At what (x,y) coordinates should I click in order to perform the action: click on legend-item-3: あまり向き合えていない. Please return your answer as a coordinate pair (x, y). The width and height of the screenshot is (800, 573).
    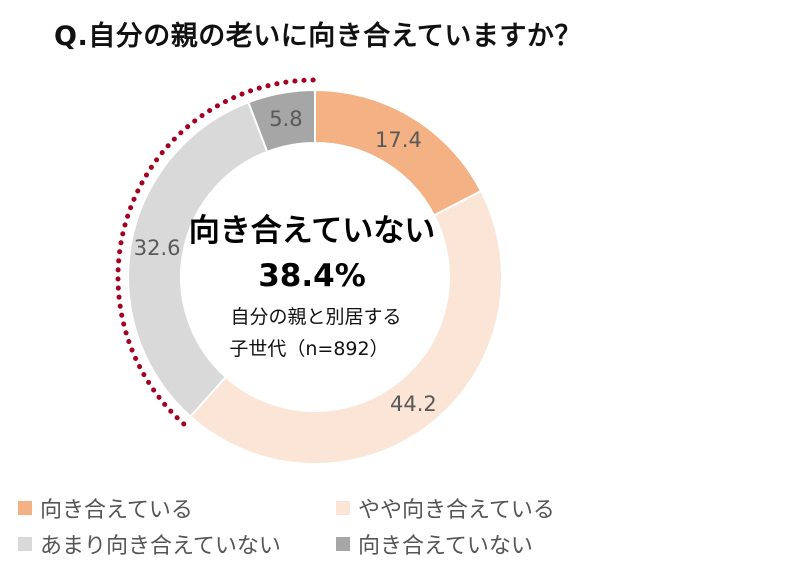
    Looking at the image, I should click on (177, 544).